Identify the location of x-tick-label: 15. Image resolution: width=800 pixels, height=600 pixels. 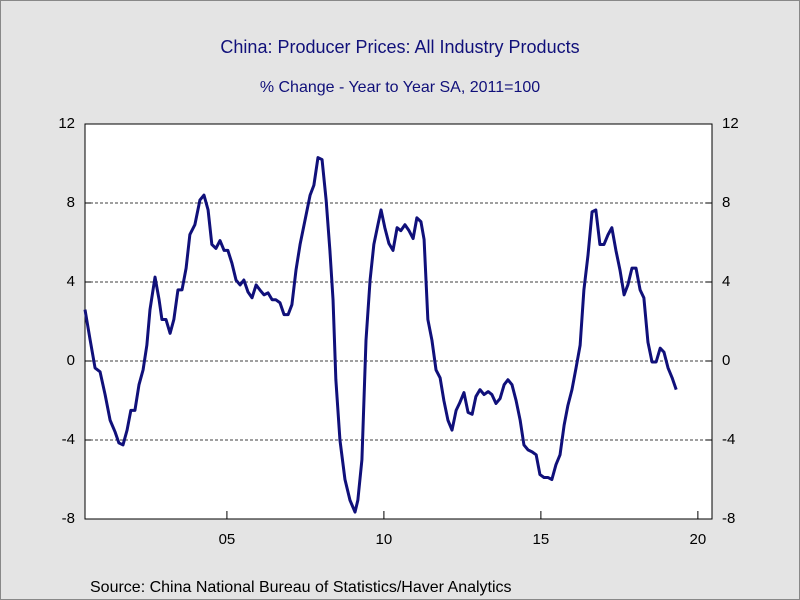
(541, 539).